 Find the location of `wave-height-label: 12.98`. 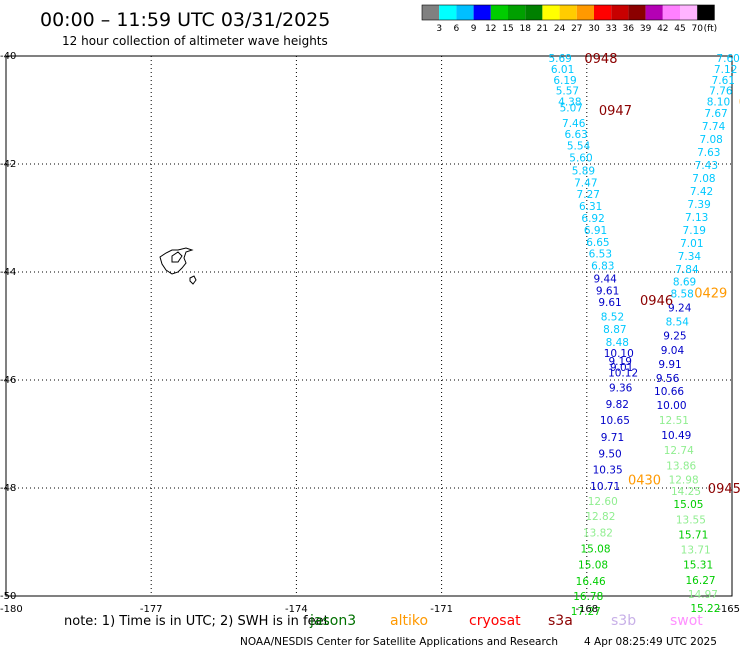

wave-height-label: 12.98 is located at coordinates (684, 480).